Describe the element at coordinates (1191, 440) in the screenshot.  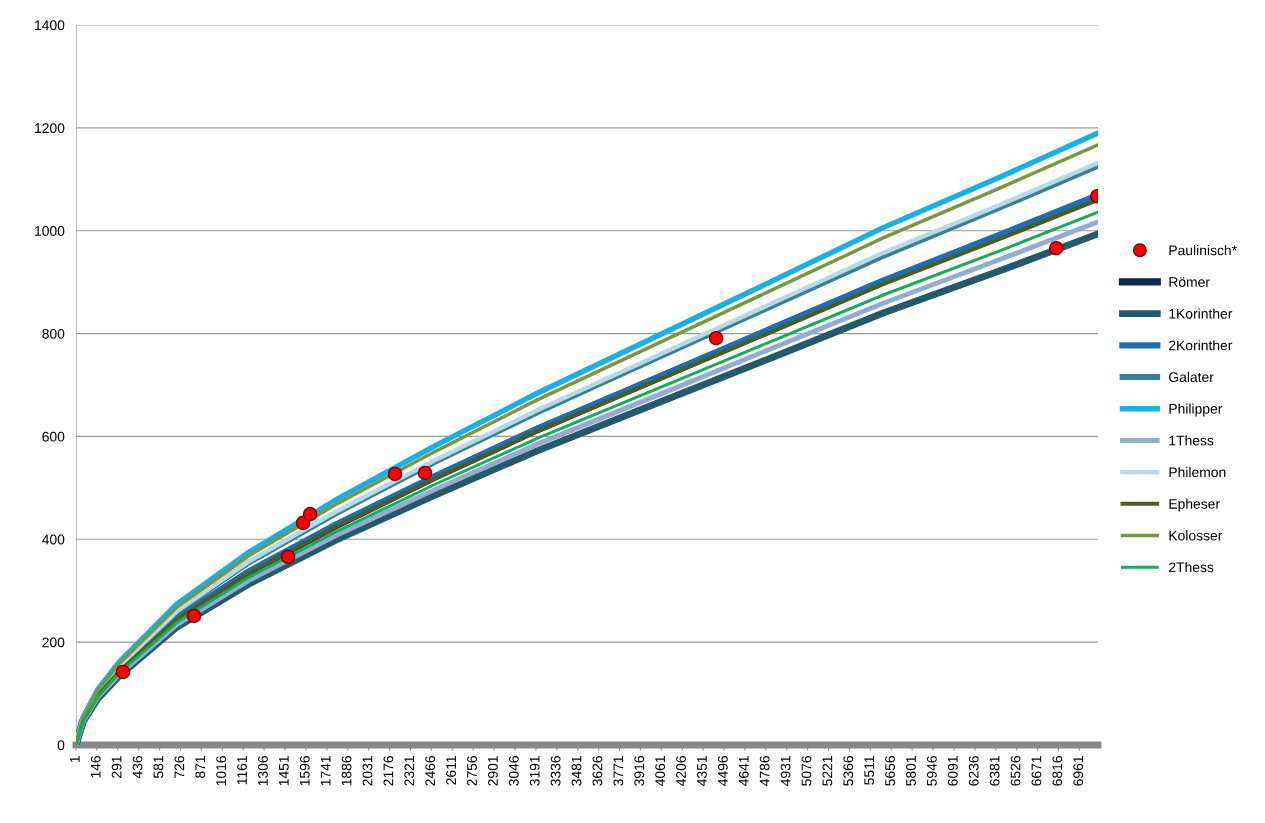
I see `legend-label: 1Thess` at that location.